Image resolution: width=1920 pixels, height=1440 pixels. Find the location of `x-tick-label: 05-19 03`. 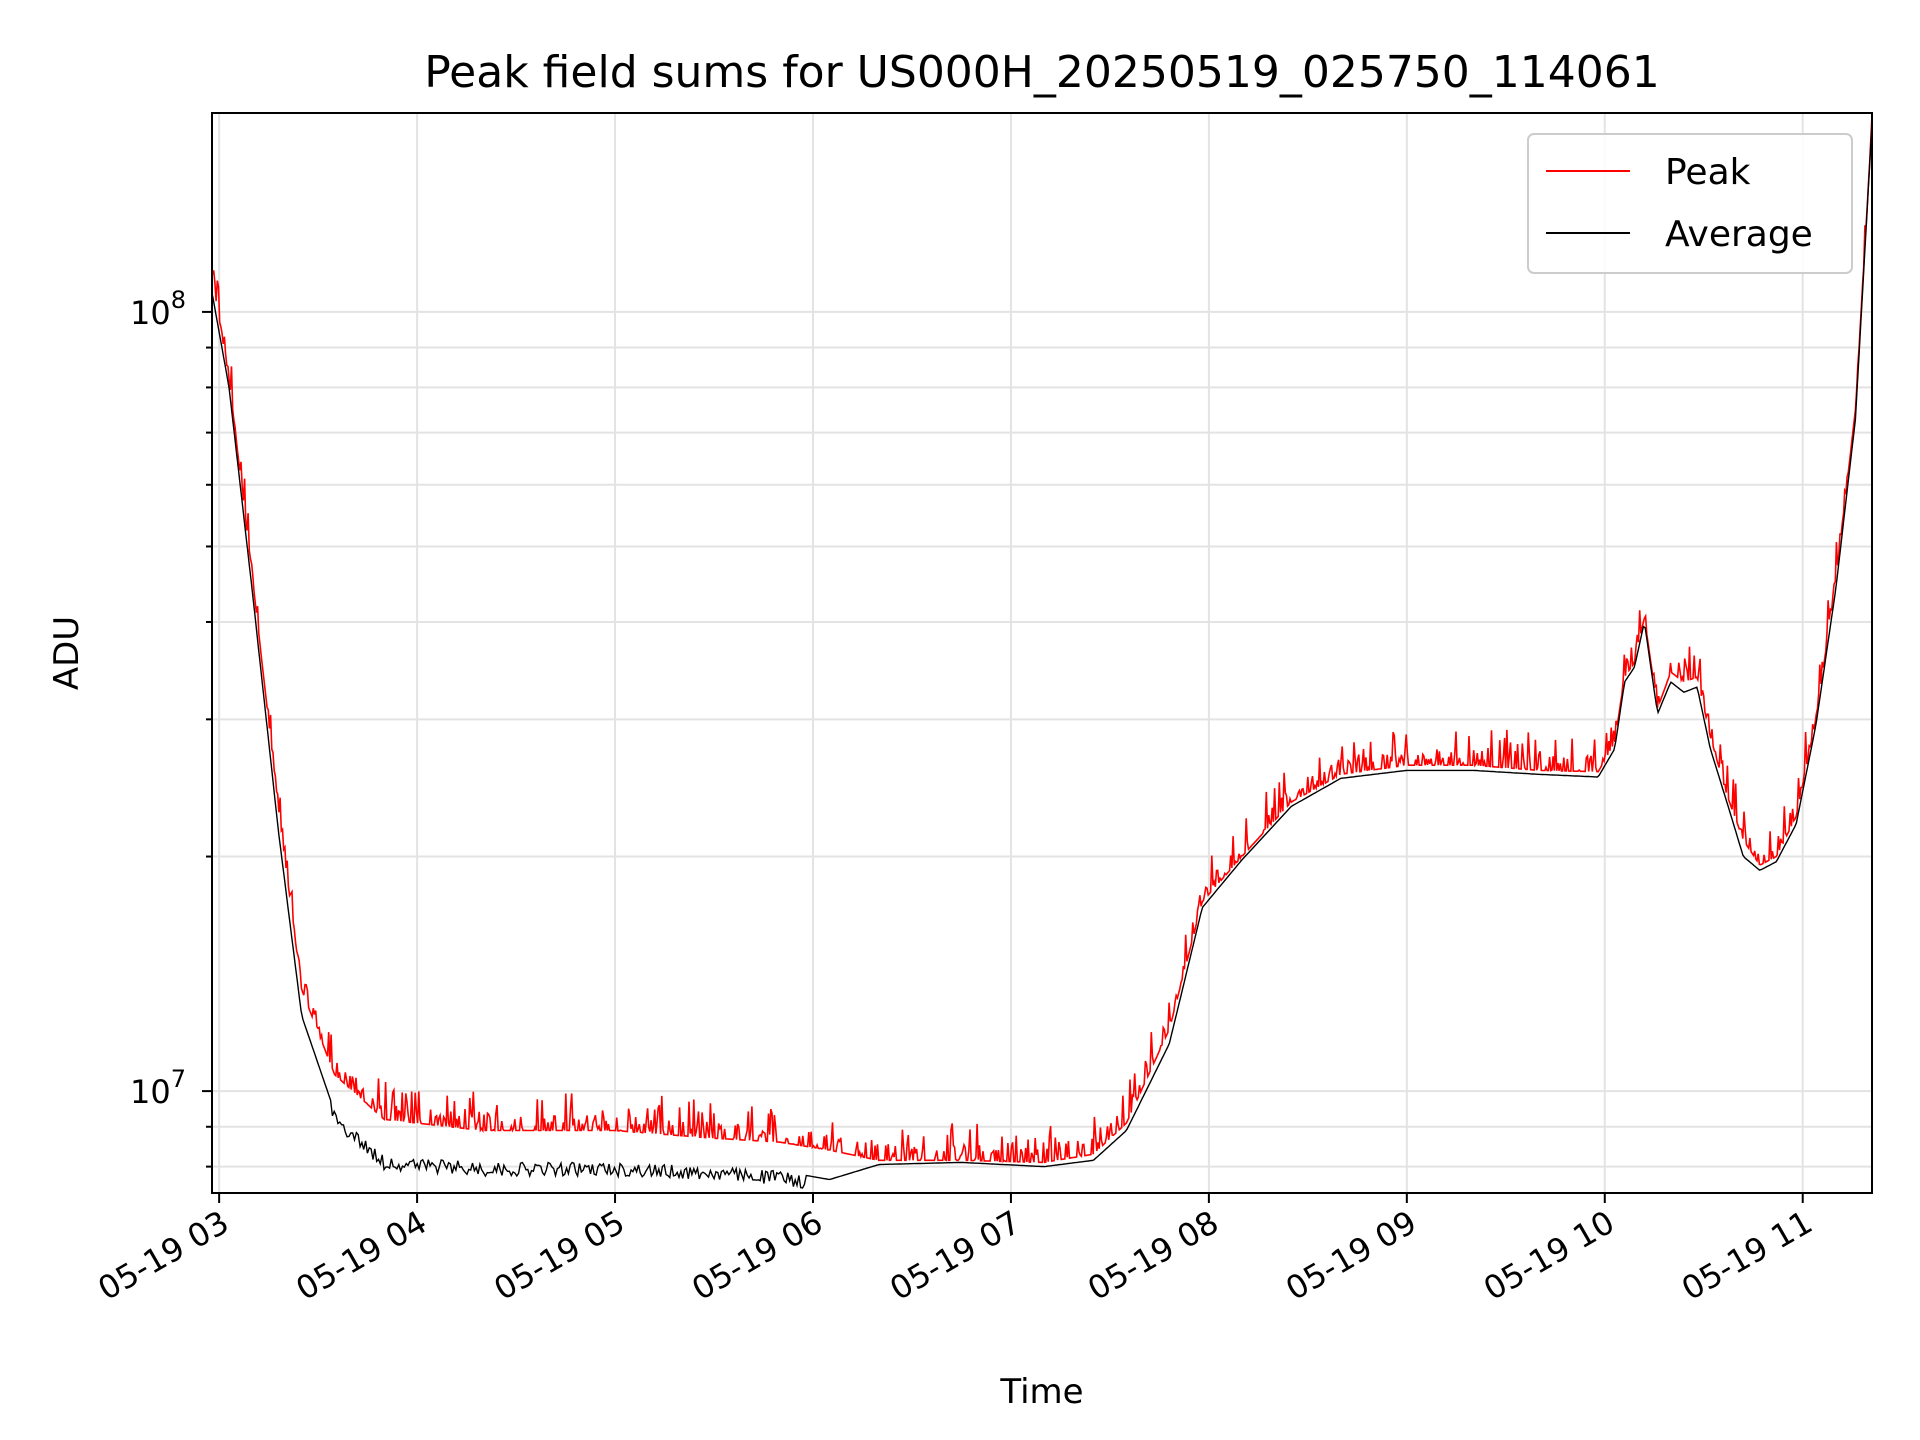

x-tick-label: 05-19 03 is located at coordinates (164, 1255).